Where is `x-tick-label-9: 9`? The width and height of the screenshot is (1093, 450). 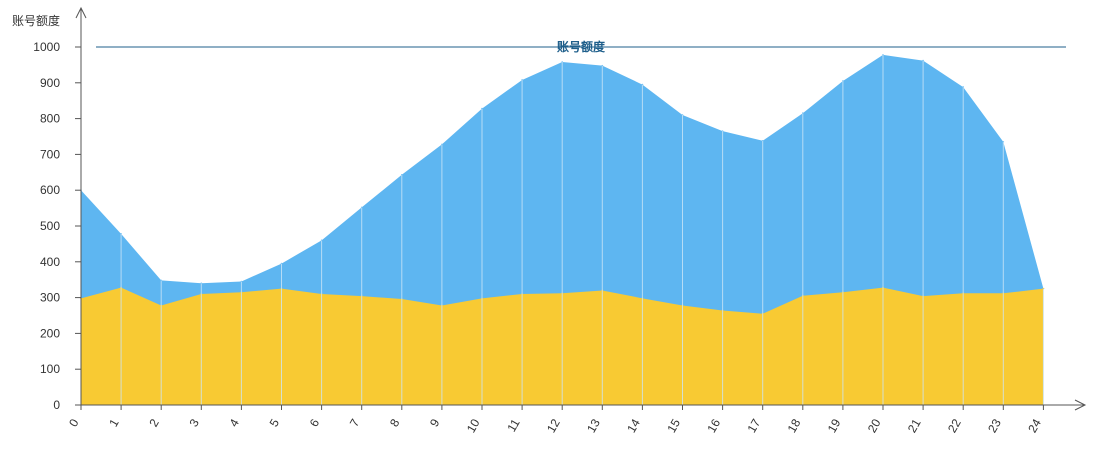 x-tick-label-9: 9 is located at coordinates (435, 422).